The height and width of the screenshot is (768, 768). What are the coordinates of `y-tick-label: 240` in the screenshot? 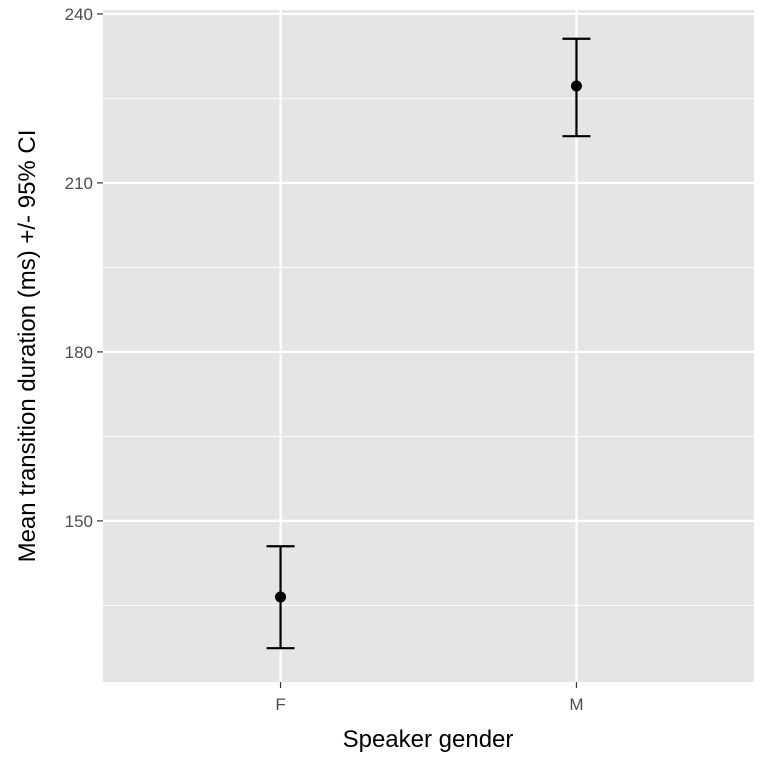 It's located at (79, 14).